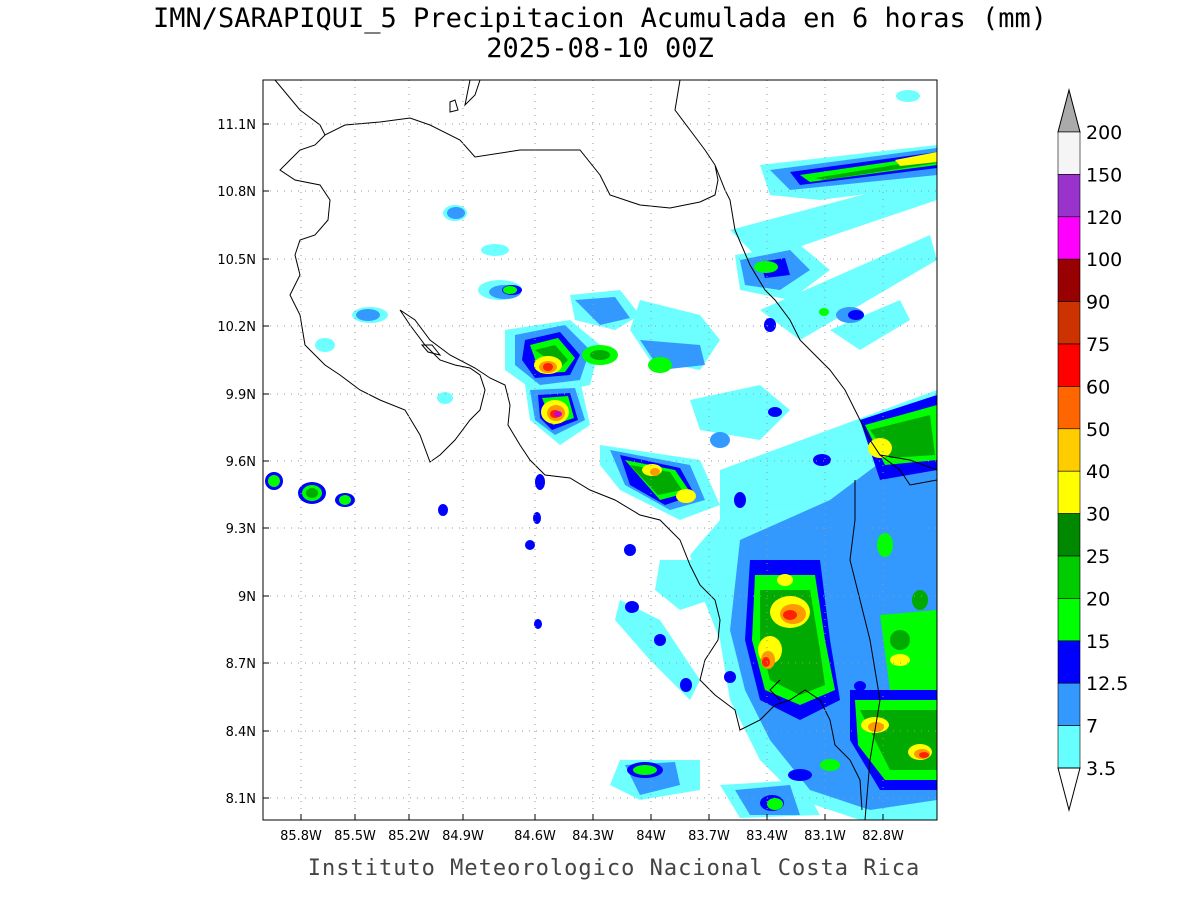 Image resolution: width=1200 pixels, height=900 pixels. I want to click on lat-tick-label: 8.7N, so click(241, 664).